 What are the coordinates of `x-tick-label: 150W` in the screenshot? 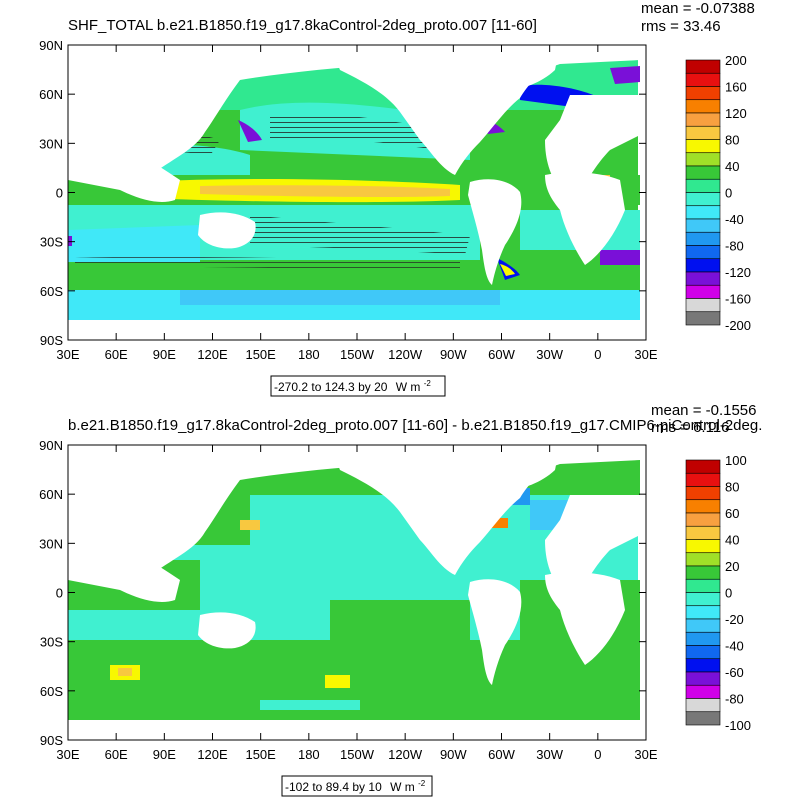 It's located at (357, 354).